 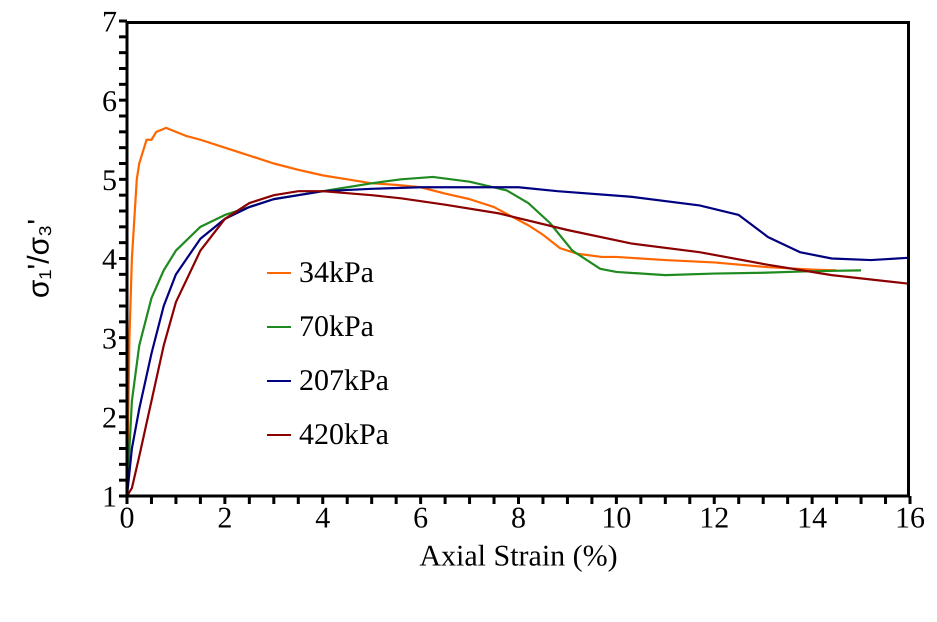 What do you see at coordinates (109, 259) in the screenshot?
I see `y-tick-label: 4` at bounding box center [109, 259].